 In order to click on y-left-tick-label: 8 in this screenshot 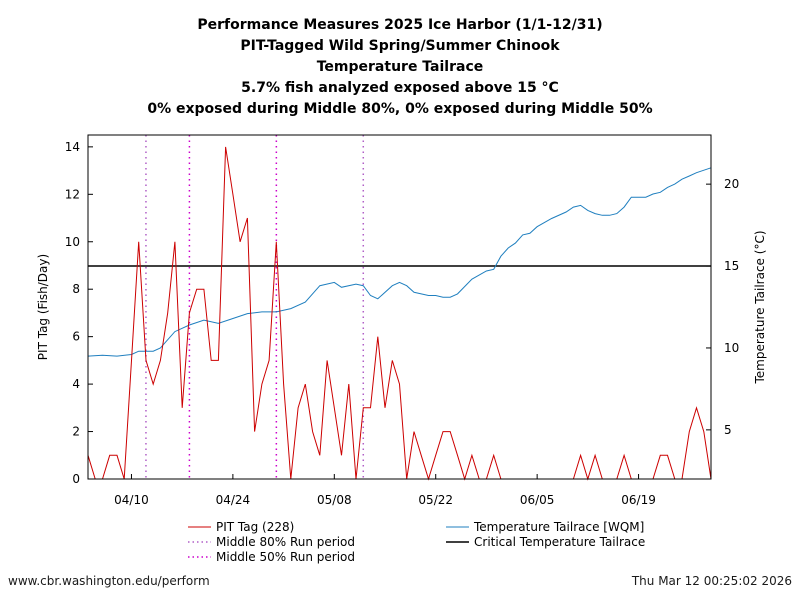, I will do `click(76, 289)`.